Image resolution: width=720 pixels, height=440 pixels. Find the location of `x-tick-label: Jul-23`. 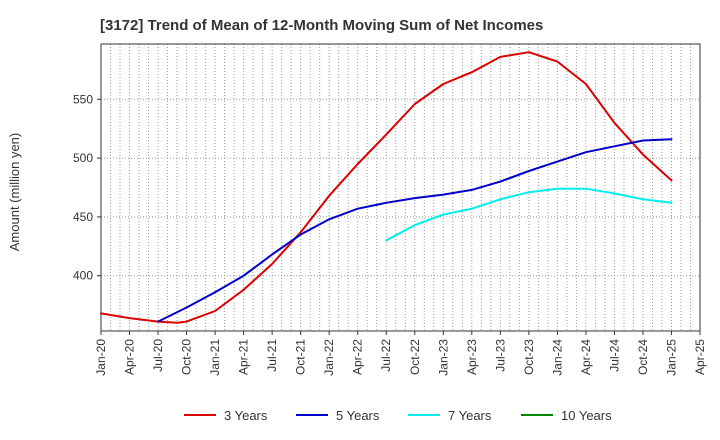

x-tick-label: Jul-23 is located at coordinates (500, 355).